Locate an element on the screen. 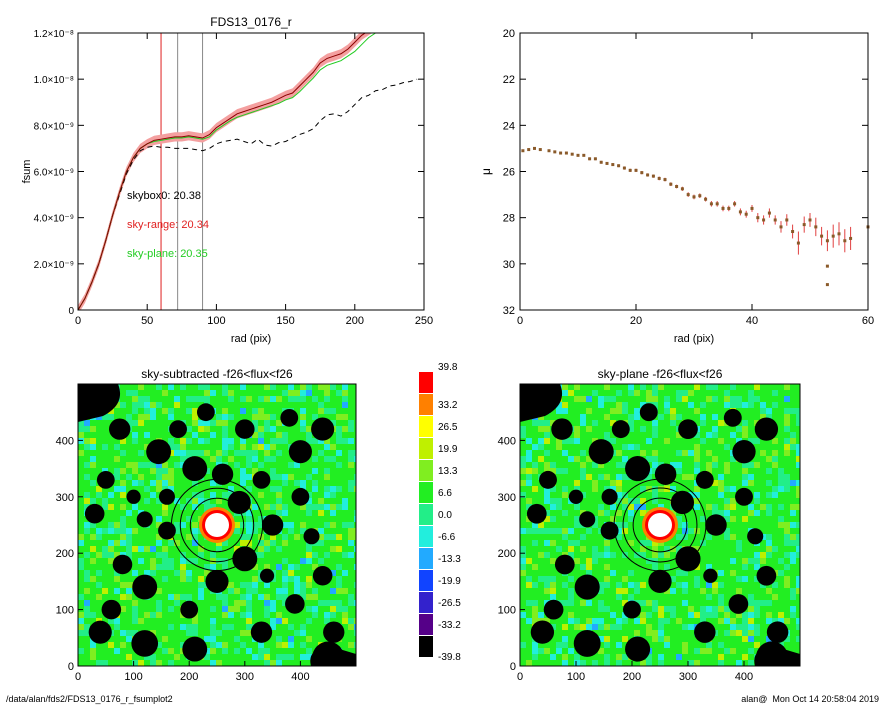 This screenshot has width=885, height=708. sky-annotation-2: sky-plane: 20.35 is located at coordinates (167, 254).